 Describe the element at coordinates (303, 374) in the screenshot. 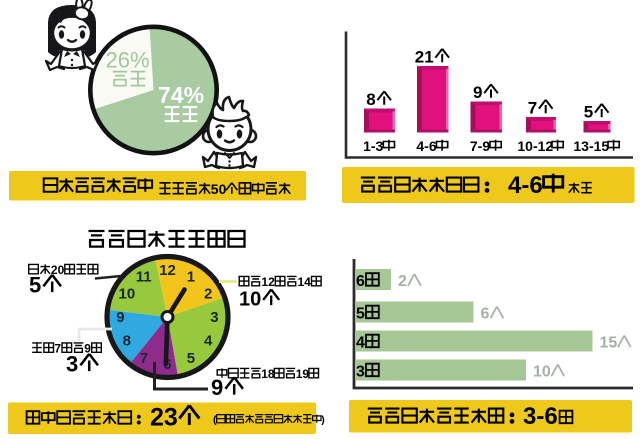

I see `svg-text: 19` at that location.